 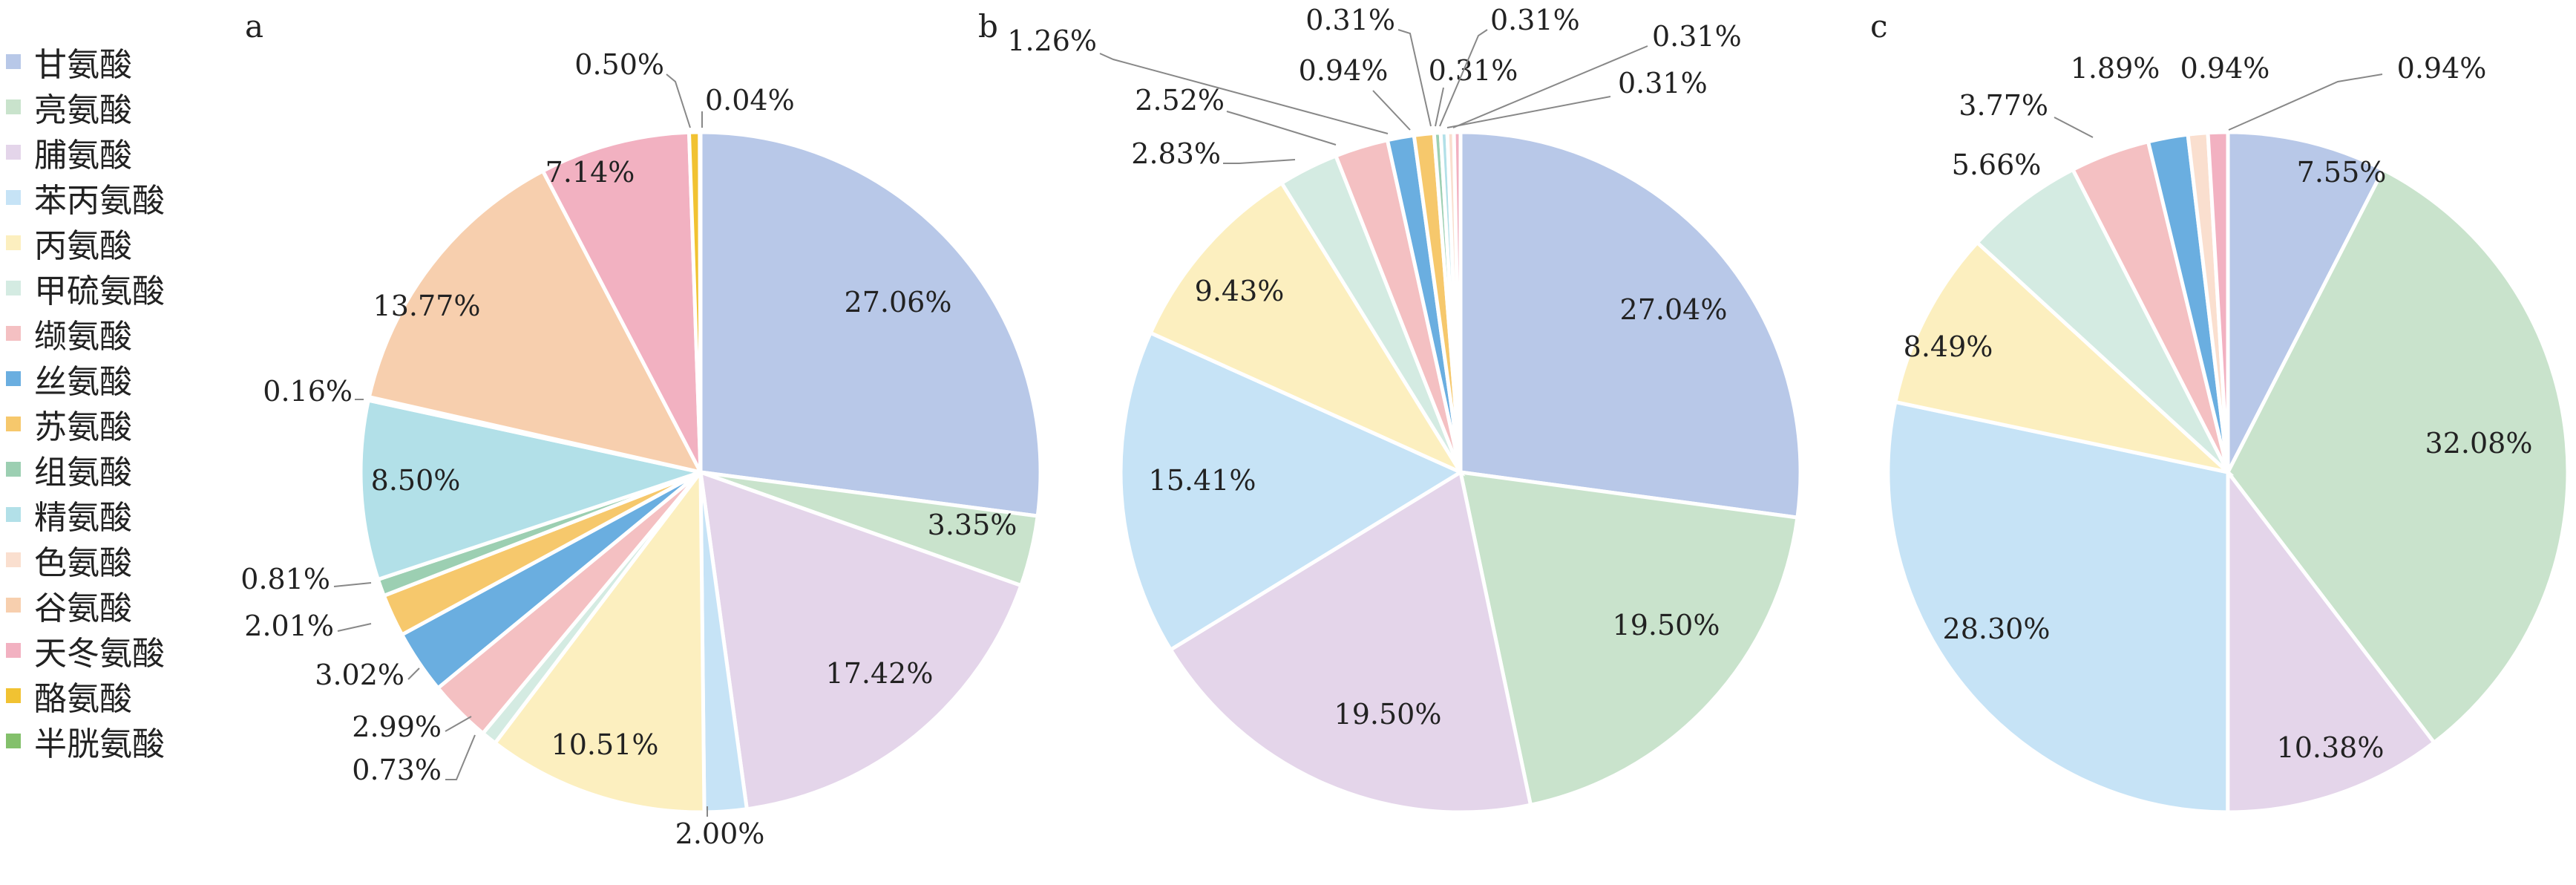 I want to click on legend-label: 亮氨酸, so click(x=83, y=110).